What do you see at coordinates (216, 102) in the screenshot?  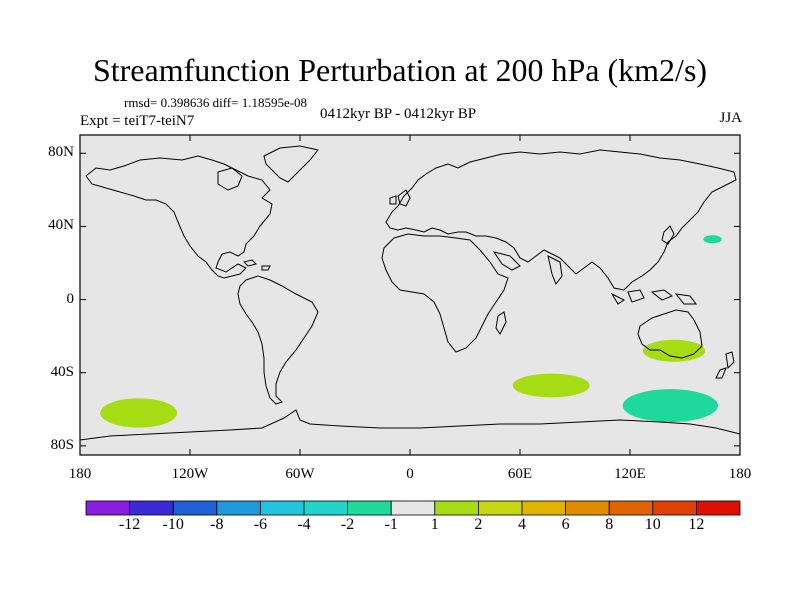 I see `stats-line: rmsd= 0.398636 diff= 1.18595e-08` at bounding box center [216, 102].